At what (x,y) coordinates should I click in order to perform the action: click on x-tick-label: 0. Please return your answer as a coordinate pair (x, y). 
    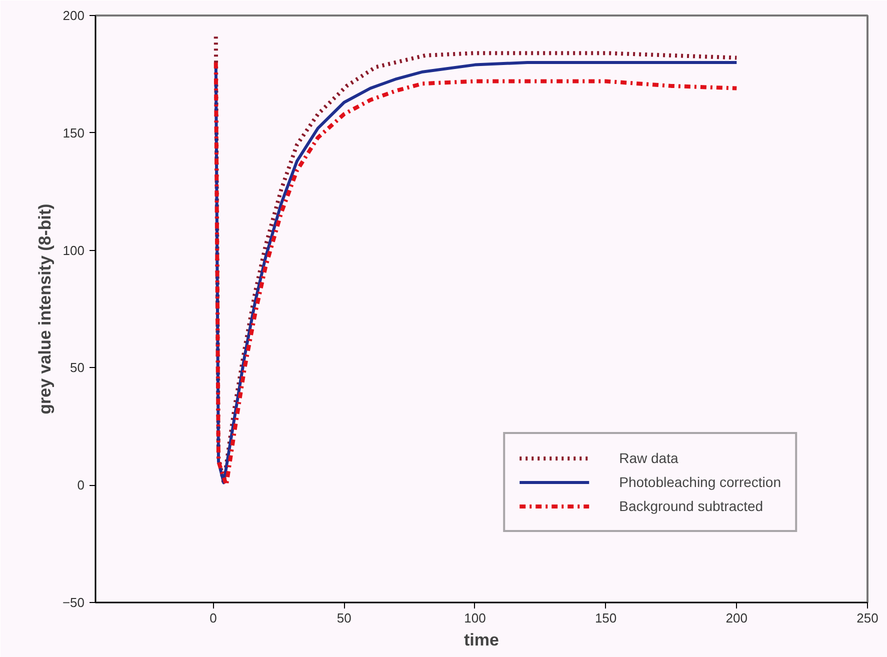
    Looking at the image, I should click on (213, 618).